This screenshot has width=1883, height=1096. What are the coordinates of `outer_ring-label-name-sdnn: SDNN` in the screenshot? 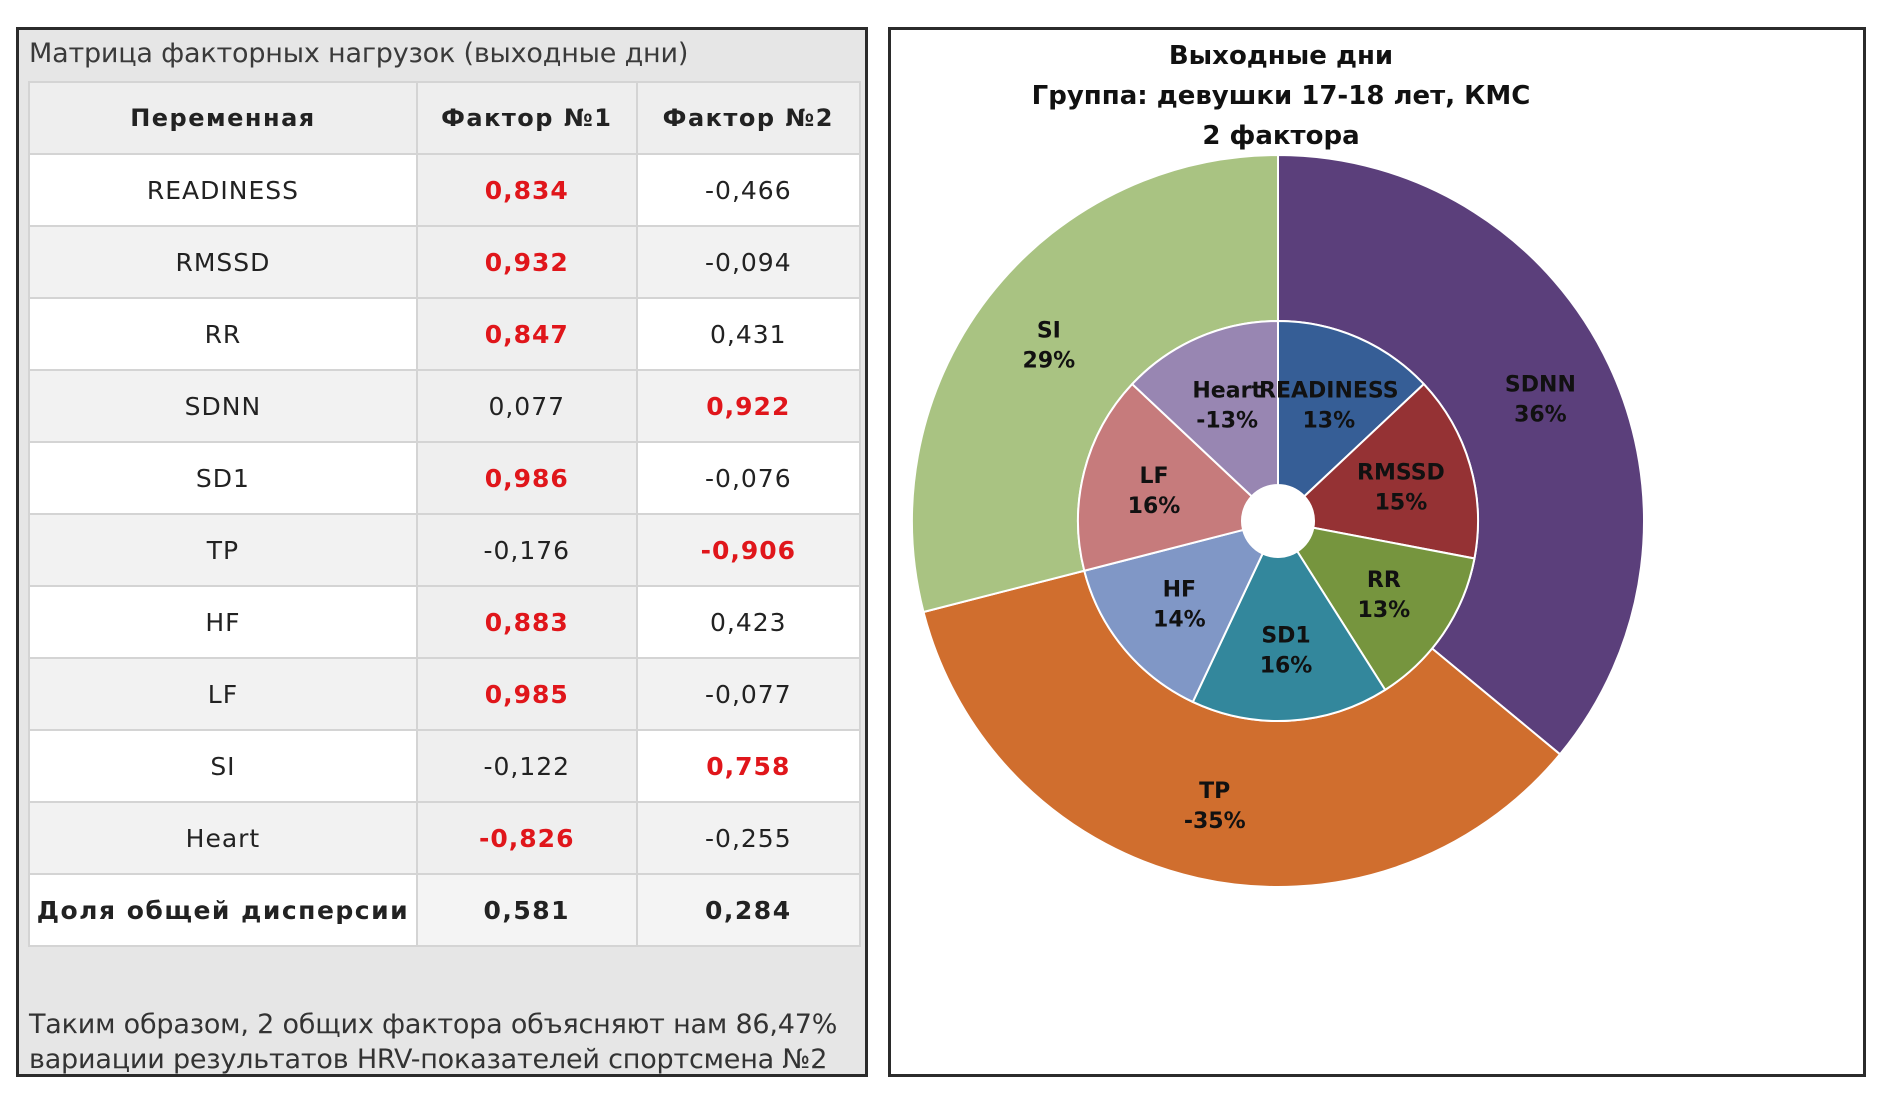 It's located at (1540, 385).